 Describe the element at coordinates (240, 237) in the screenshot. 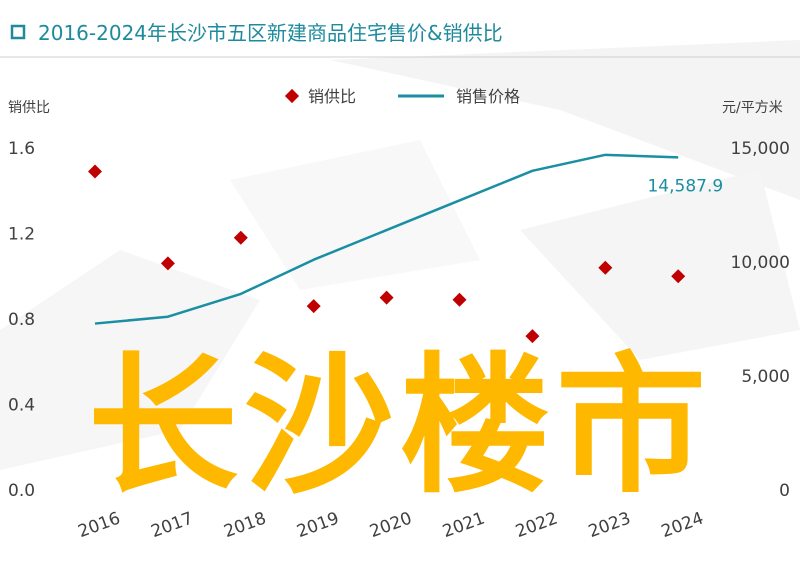

I see `ratio-point-2018` at that location.